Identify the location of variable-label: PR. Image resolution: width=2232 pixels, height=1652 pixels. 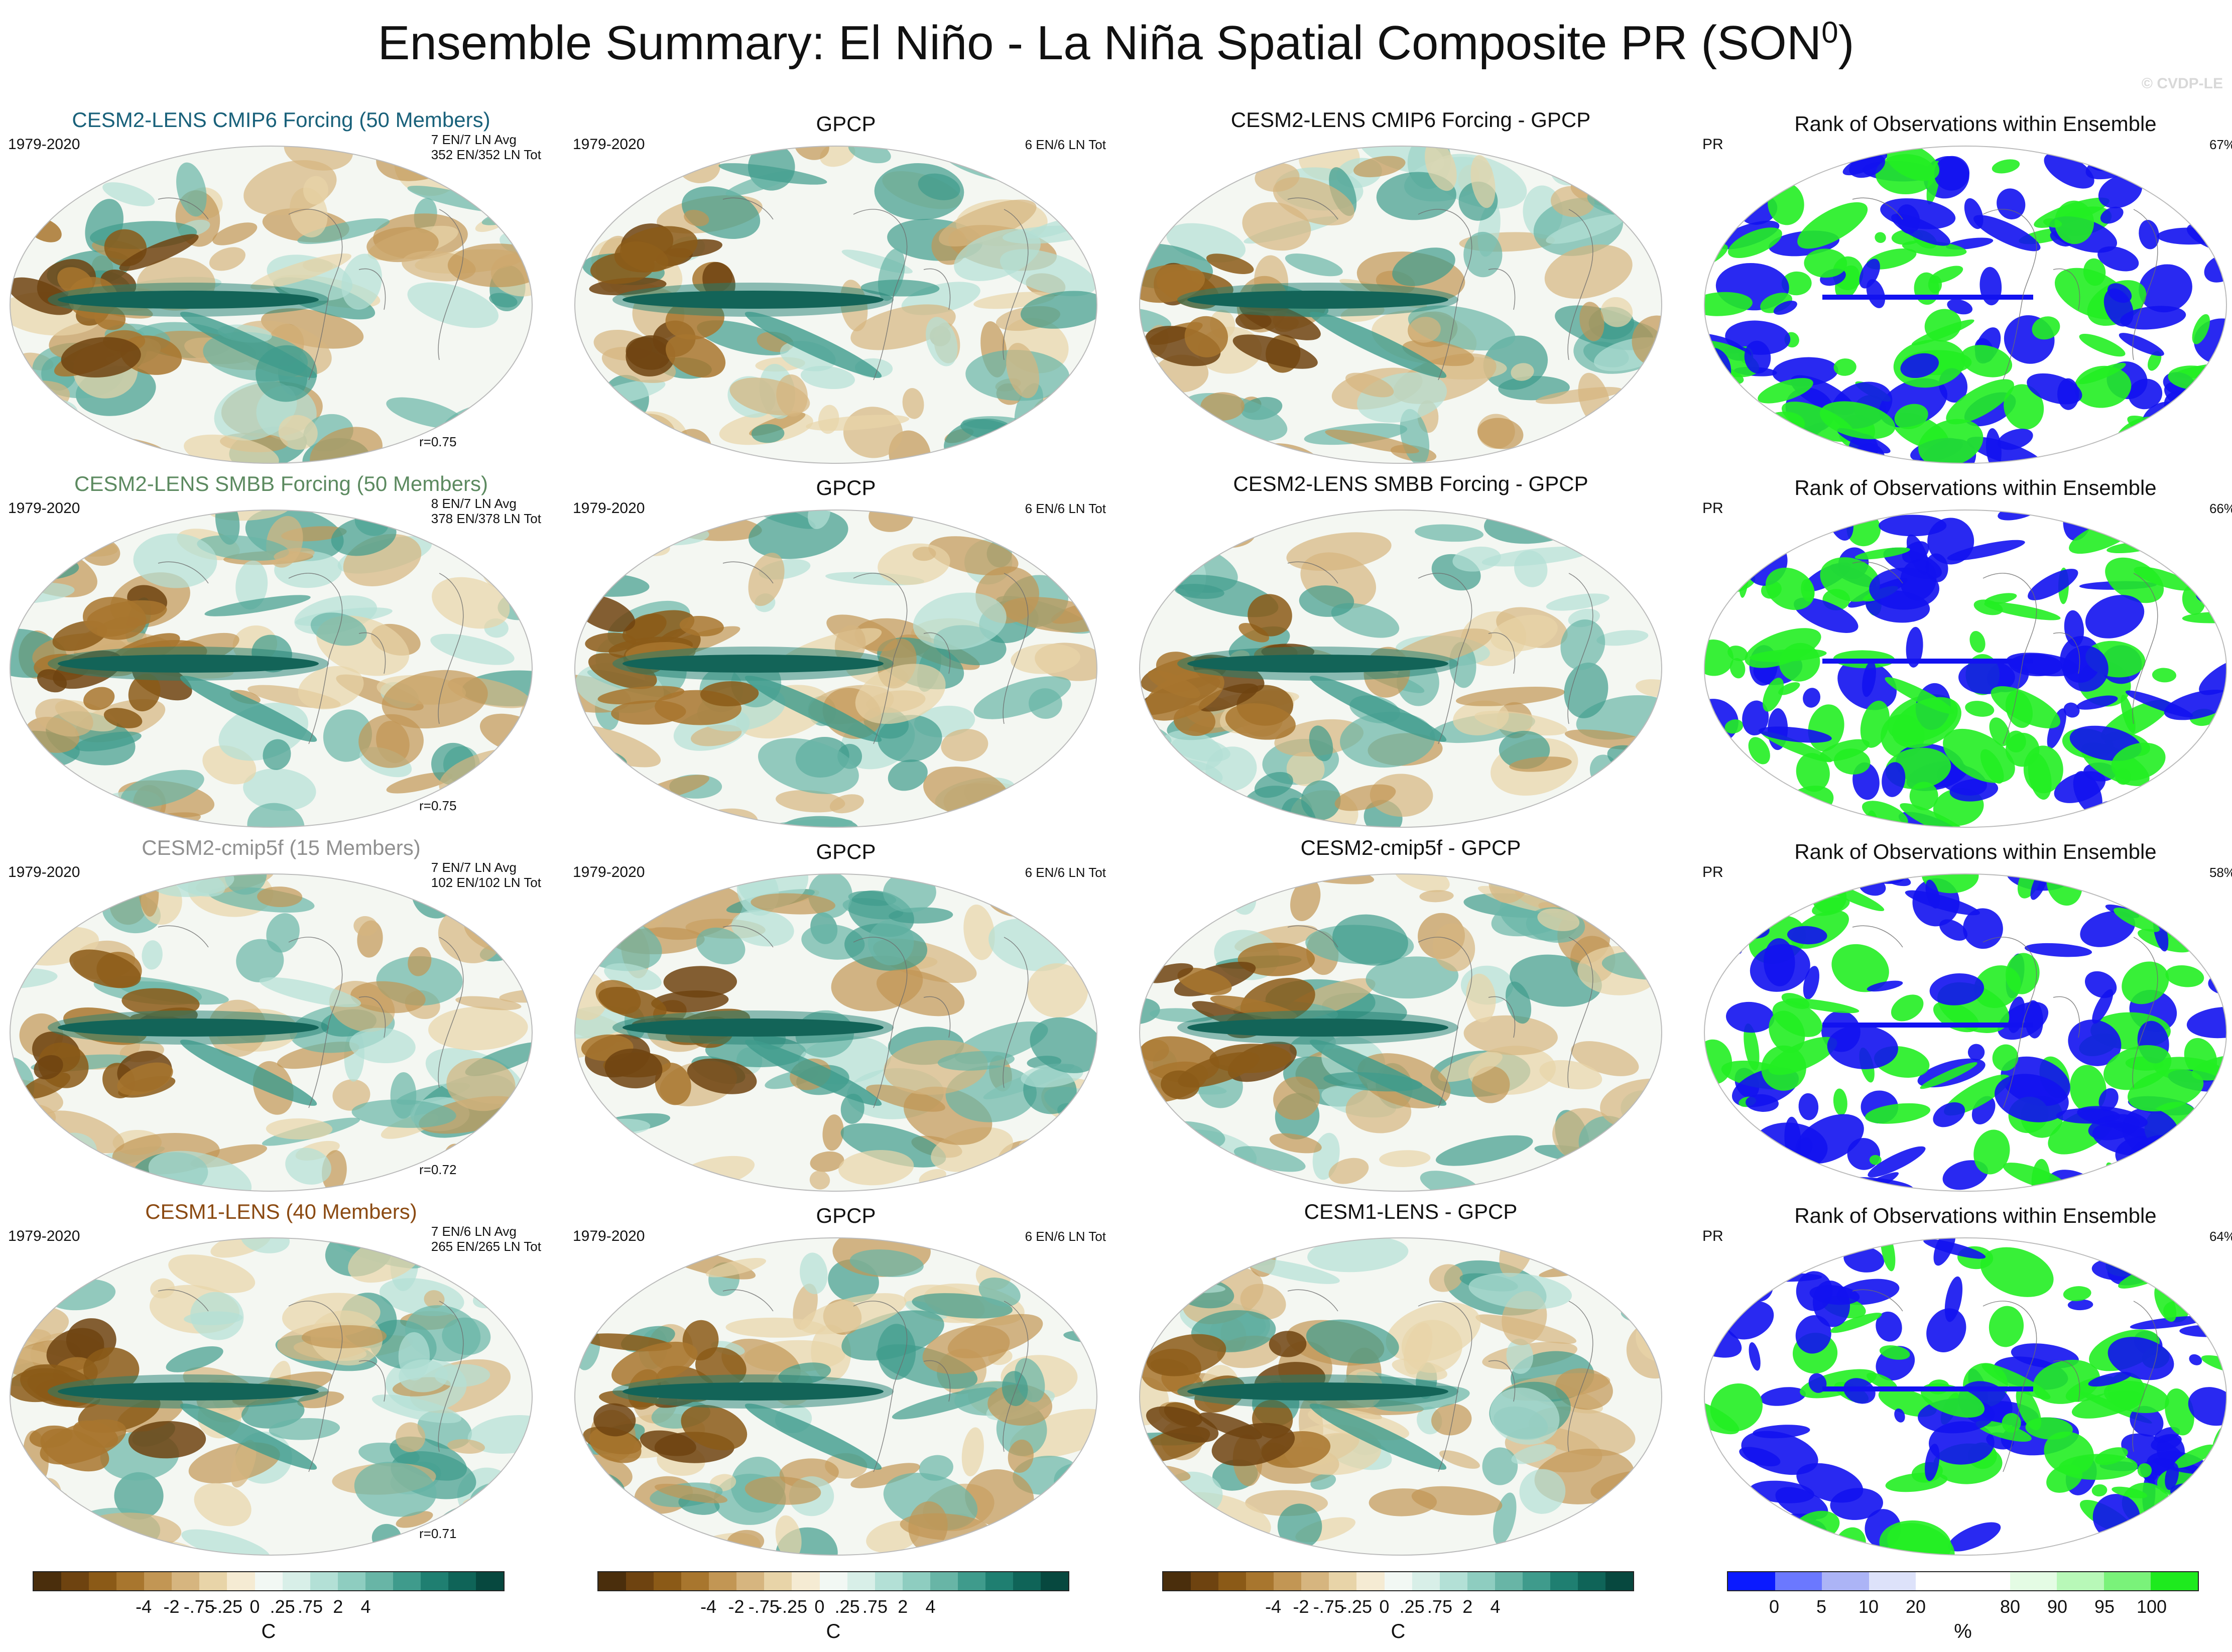
(1712, 144).